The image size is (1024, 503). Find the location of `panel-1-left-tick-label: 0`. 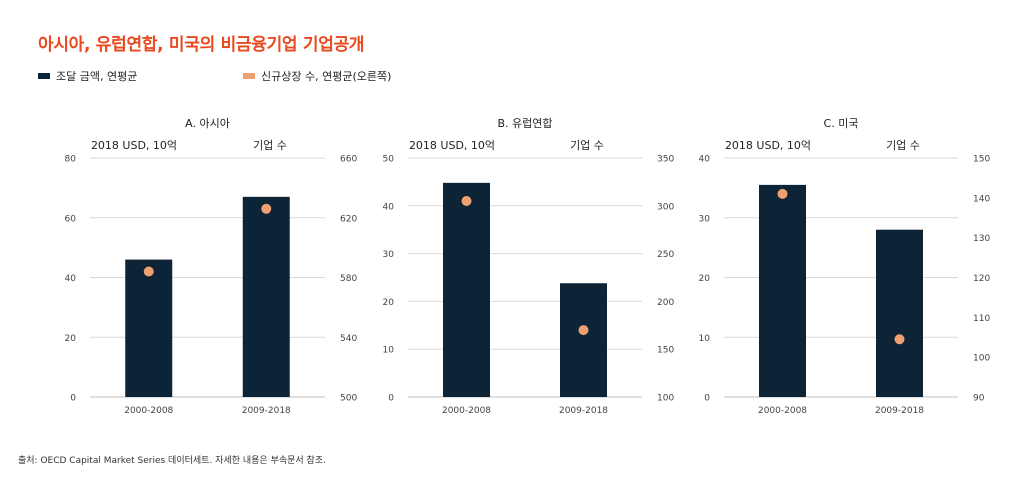

panel-1-left-tick-label: 0 is located at coordinates (73, 399).